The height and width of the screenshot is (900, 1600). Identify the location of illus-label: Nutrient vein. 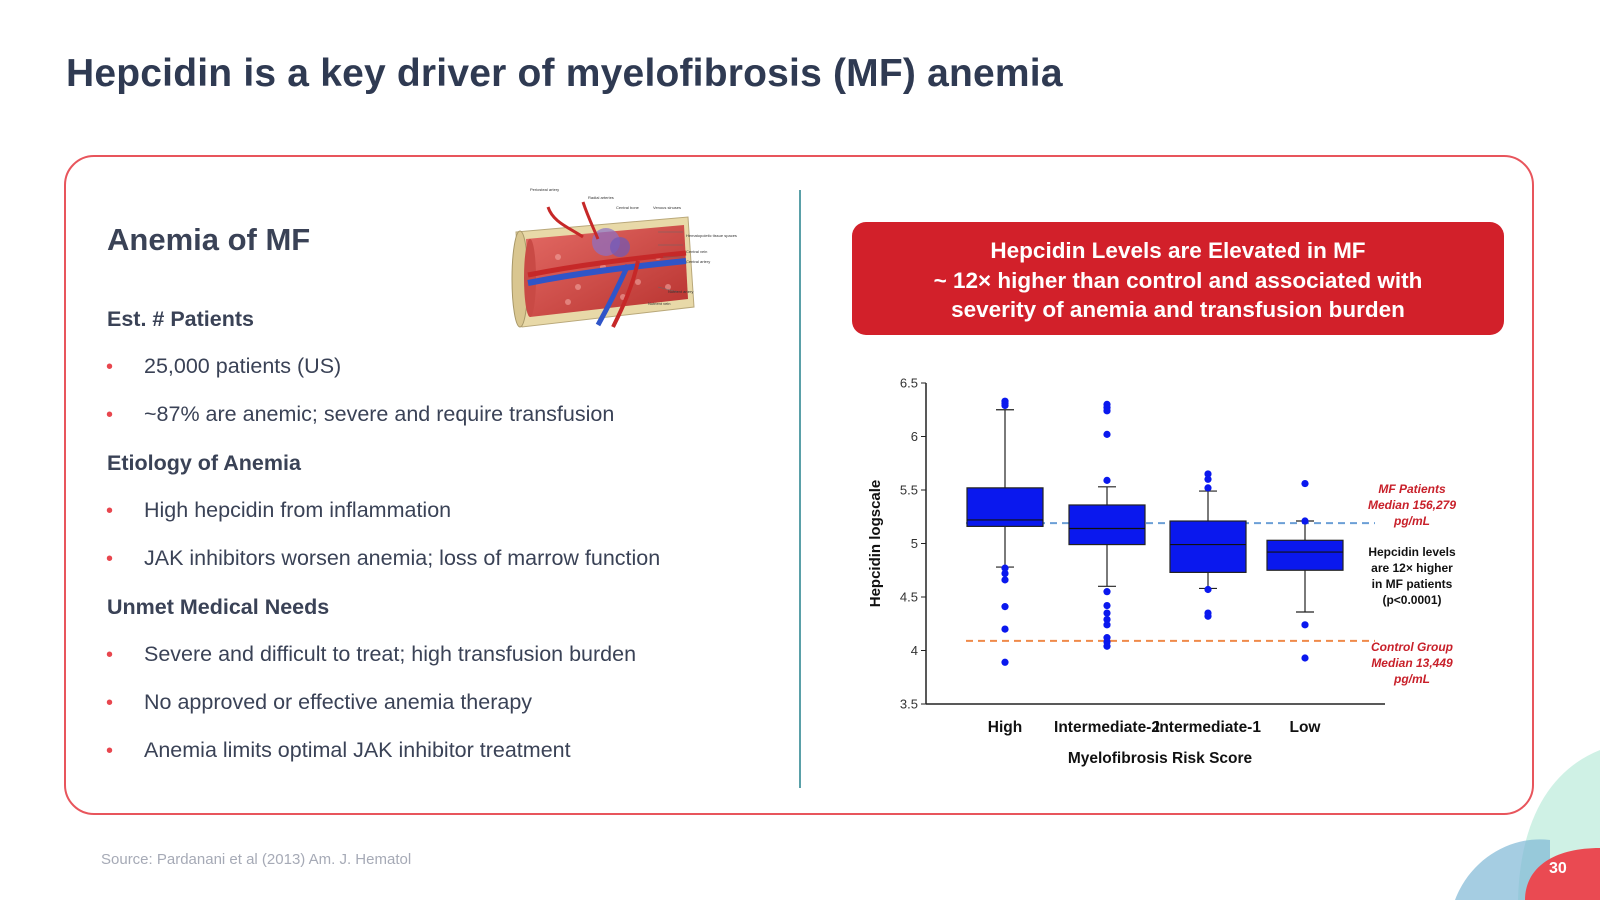
(659, 303).